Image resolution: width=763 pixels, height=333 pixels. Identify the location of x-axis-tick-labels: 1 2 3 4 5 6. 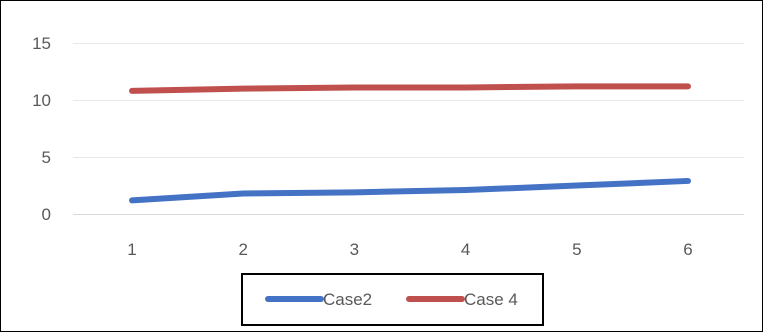
(409, 249).